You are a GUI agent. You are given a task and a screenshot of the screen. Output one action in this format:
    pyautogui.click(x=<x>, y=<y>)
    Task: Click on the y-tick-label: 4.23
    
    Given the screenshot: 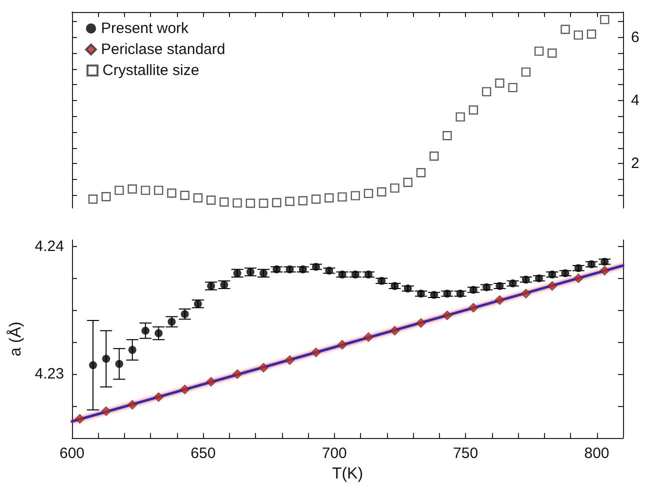 What is the action you would take?
    pyautogui.click(x=49, y=374)
    